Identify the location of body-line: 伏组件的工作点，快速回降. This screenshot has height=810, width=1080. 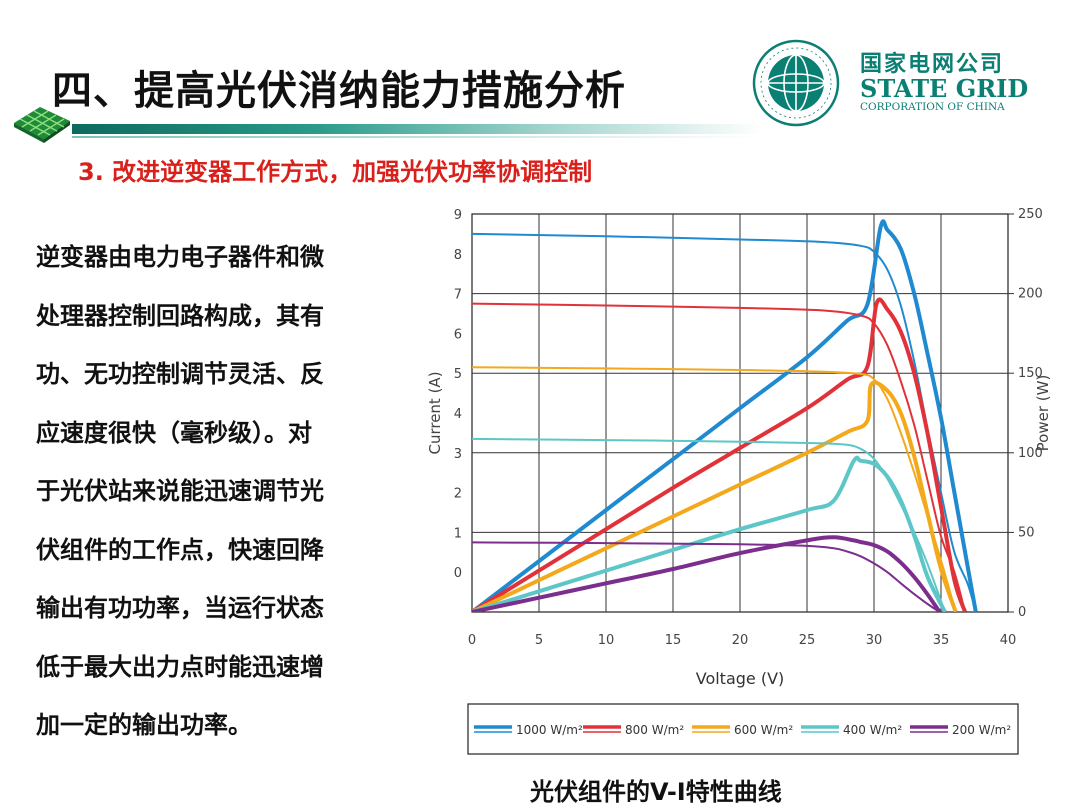
(180, 549).